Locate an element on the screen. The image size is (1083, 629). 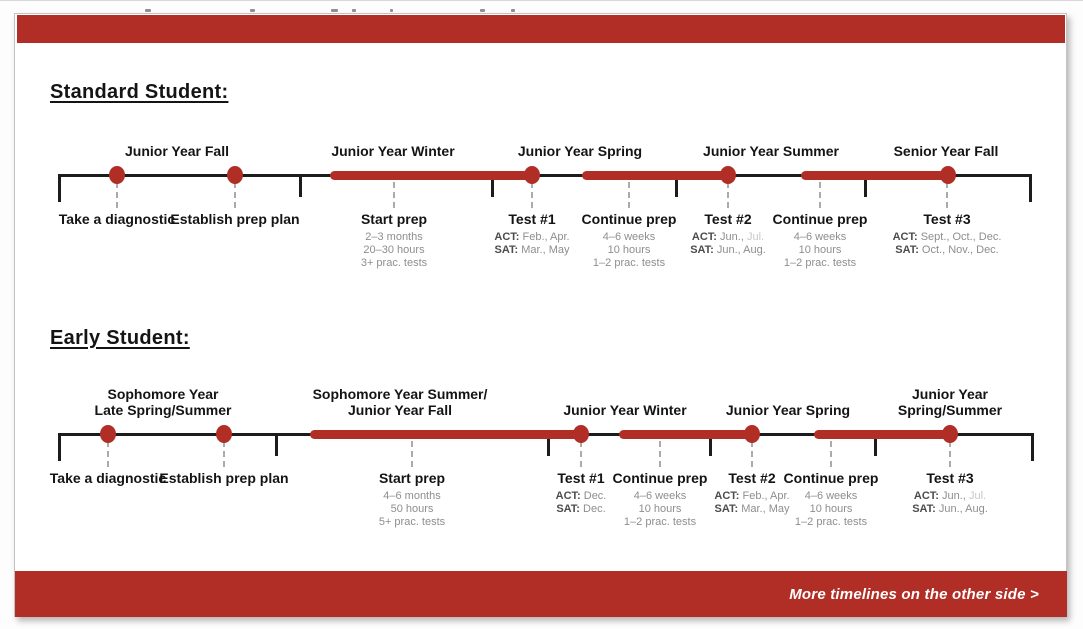
milestone-detail-line: 20–30 hours is located at coordinates (394, 250).